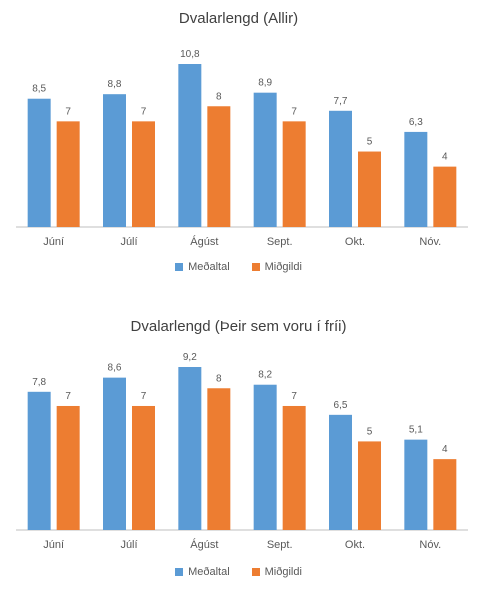 Image resolution: width=477 pixels, height=589 pixels. Describe the element at coordinates (265, 375) in the screenshot. I see `data-label-mean-3: 8,2` at that location.